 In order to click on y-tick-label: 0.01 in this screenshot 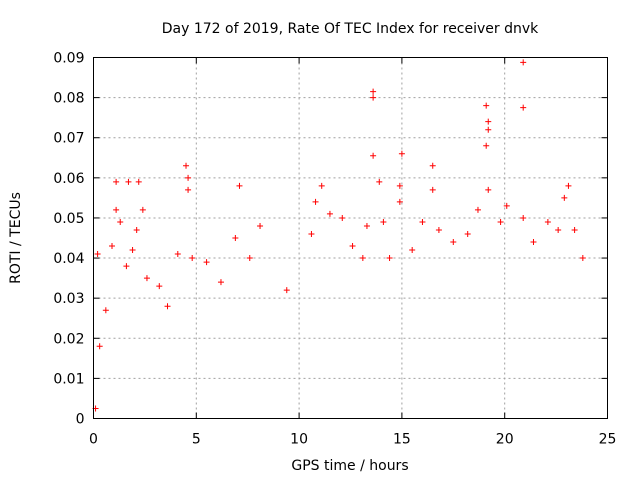, I will do `click(68, 379)`.